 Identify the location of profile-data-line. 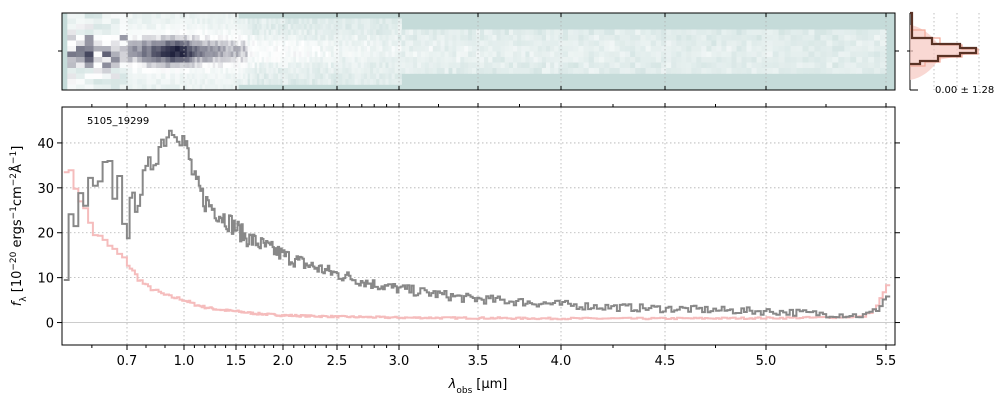
(944, 38).